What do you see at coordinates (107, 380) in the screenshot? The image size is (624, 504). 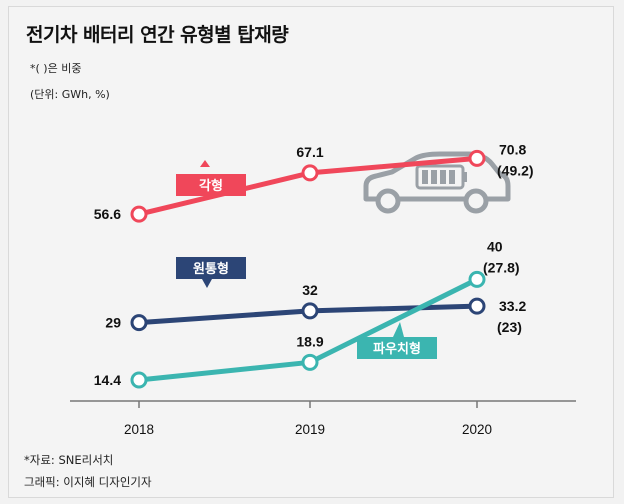 I see `pouch-value-2018: 14.4` at bounding box center [107, 380].